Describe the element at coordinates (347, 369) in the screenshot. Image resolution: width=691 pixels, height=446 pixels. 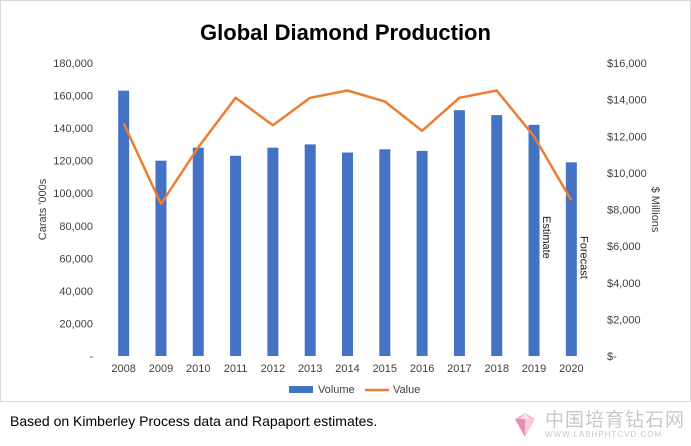
I see `x-tick-label: 2014` at that location.